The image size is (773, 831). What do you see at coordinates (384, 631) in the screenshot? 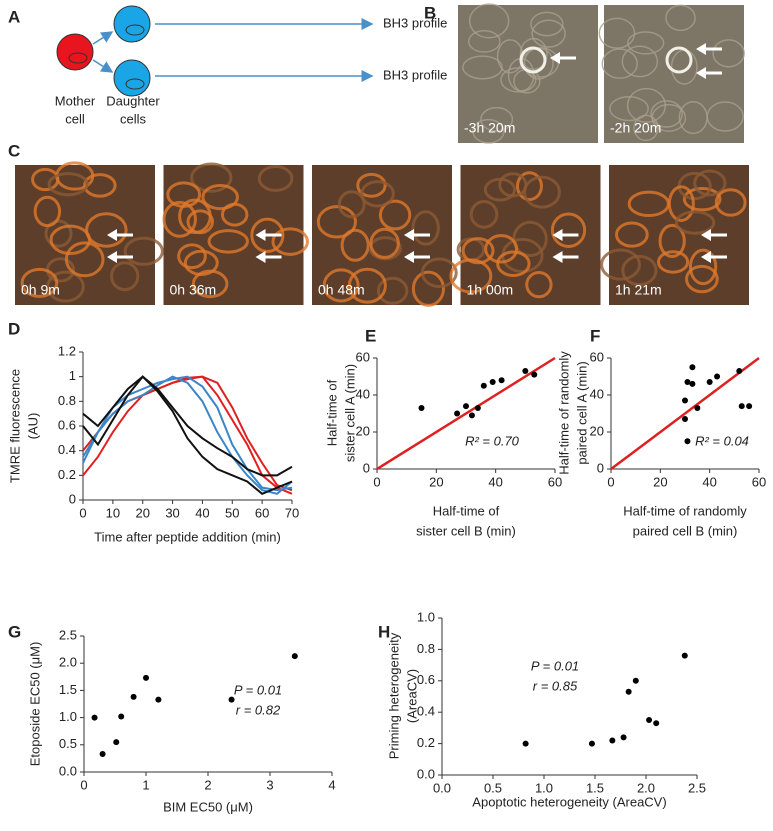
I see `panel-label: H` at bounding box center [384, 631].